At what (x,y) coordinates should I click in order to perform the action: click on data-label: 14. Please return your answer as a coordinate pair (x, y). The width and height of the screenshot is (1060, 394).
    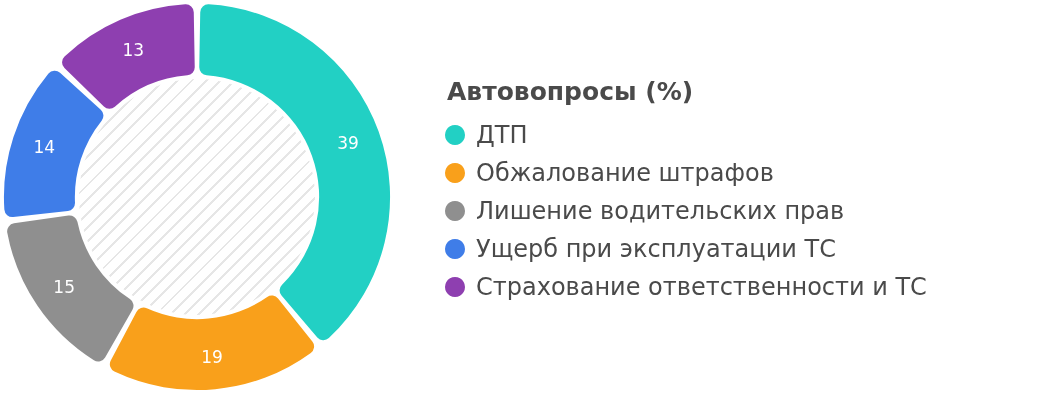
    Looking at the image, I should click on (44, 147).